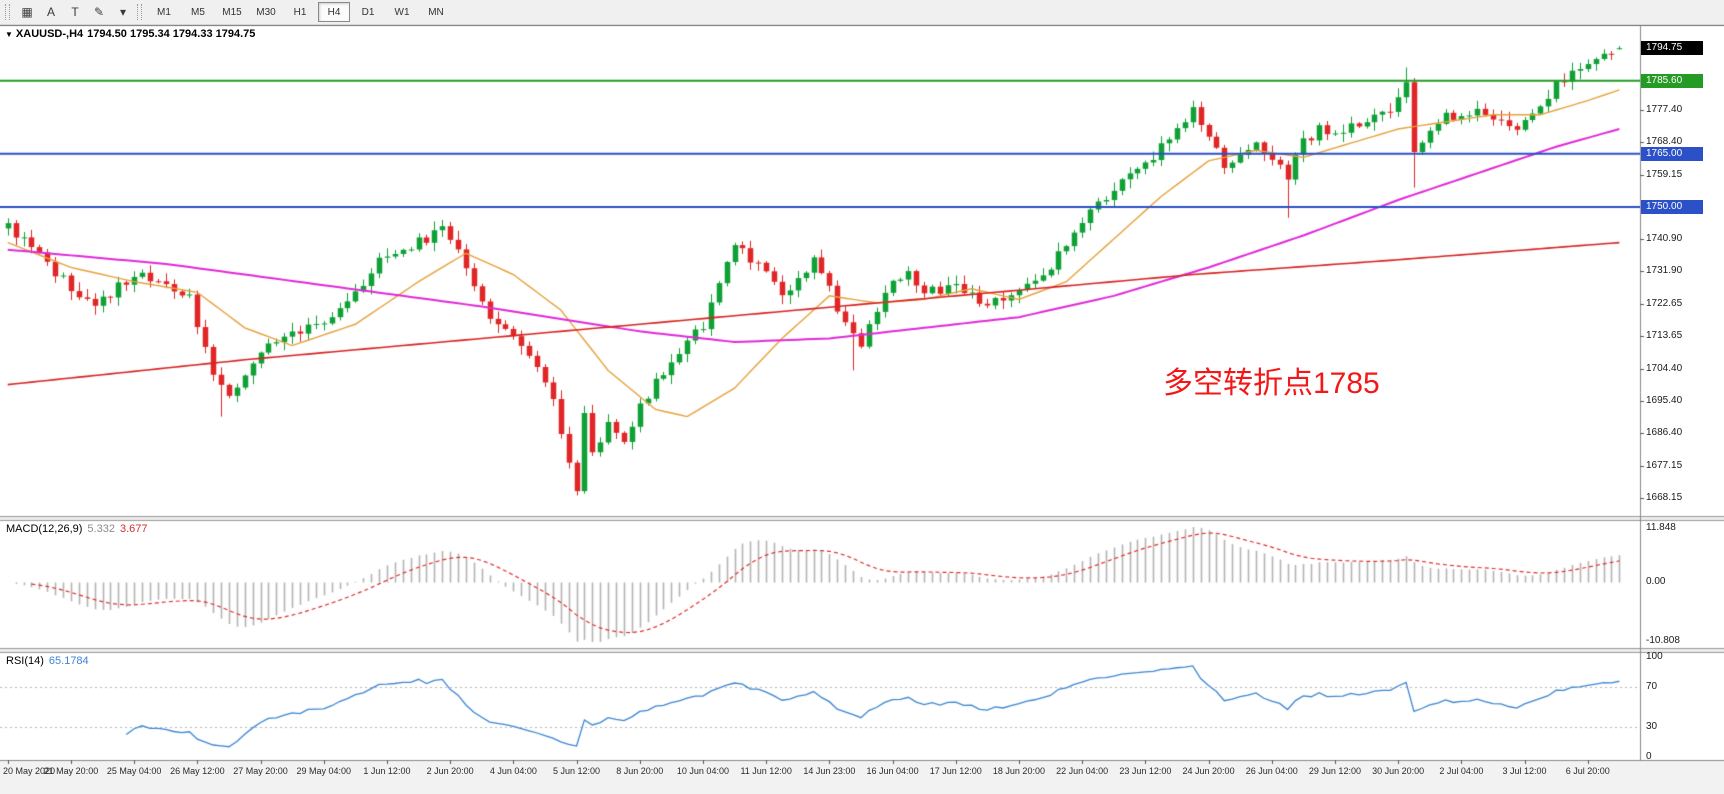  What do you see at coordinates (49, 34) in the screenshot?
I see `chart-symbol: XAUUSD-,H4` at bounding box center [49, 34].